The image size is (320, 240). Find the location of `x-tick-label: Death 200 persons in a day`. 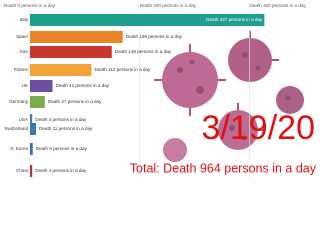

x-tick-label: Death 200 persons in a day is located at coordinates (168, 5).